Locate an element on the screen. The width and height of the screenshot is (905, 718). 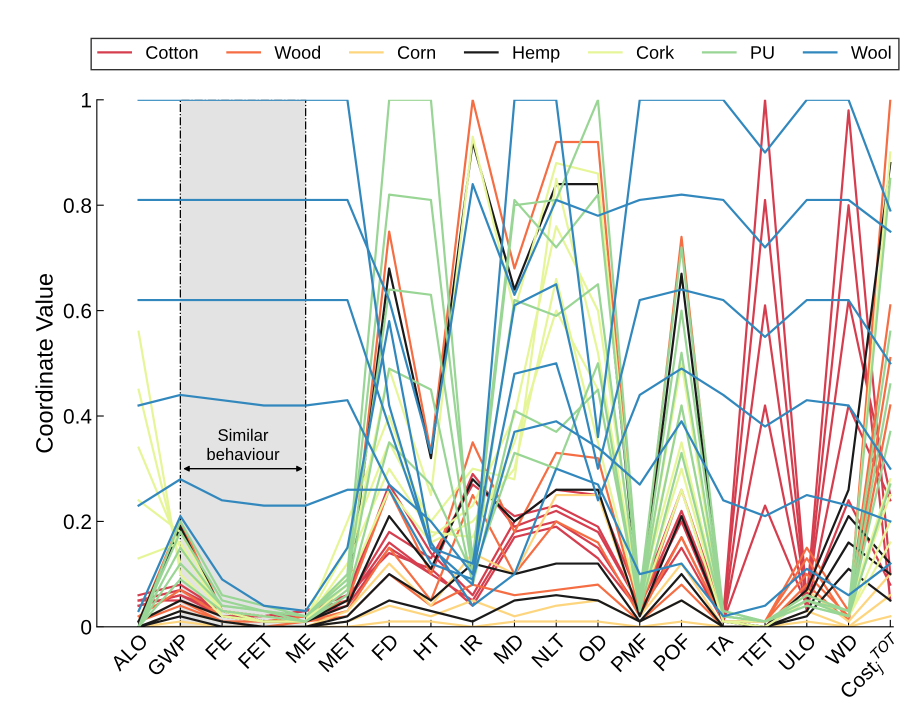
x-tick-label: IR is located at coordinates (471, 644).